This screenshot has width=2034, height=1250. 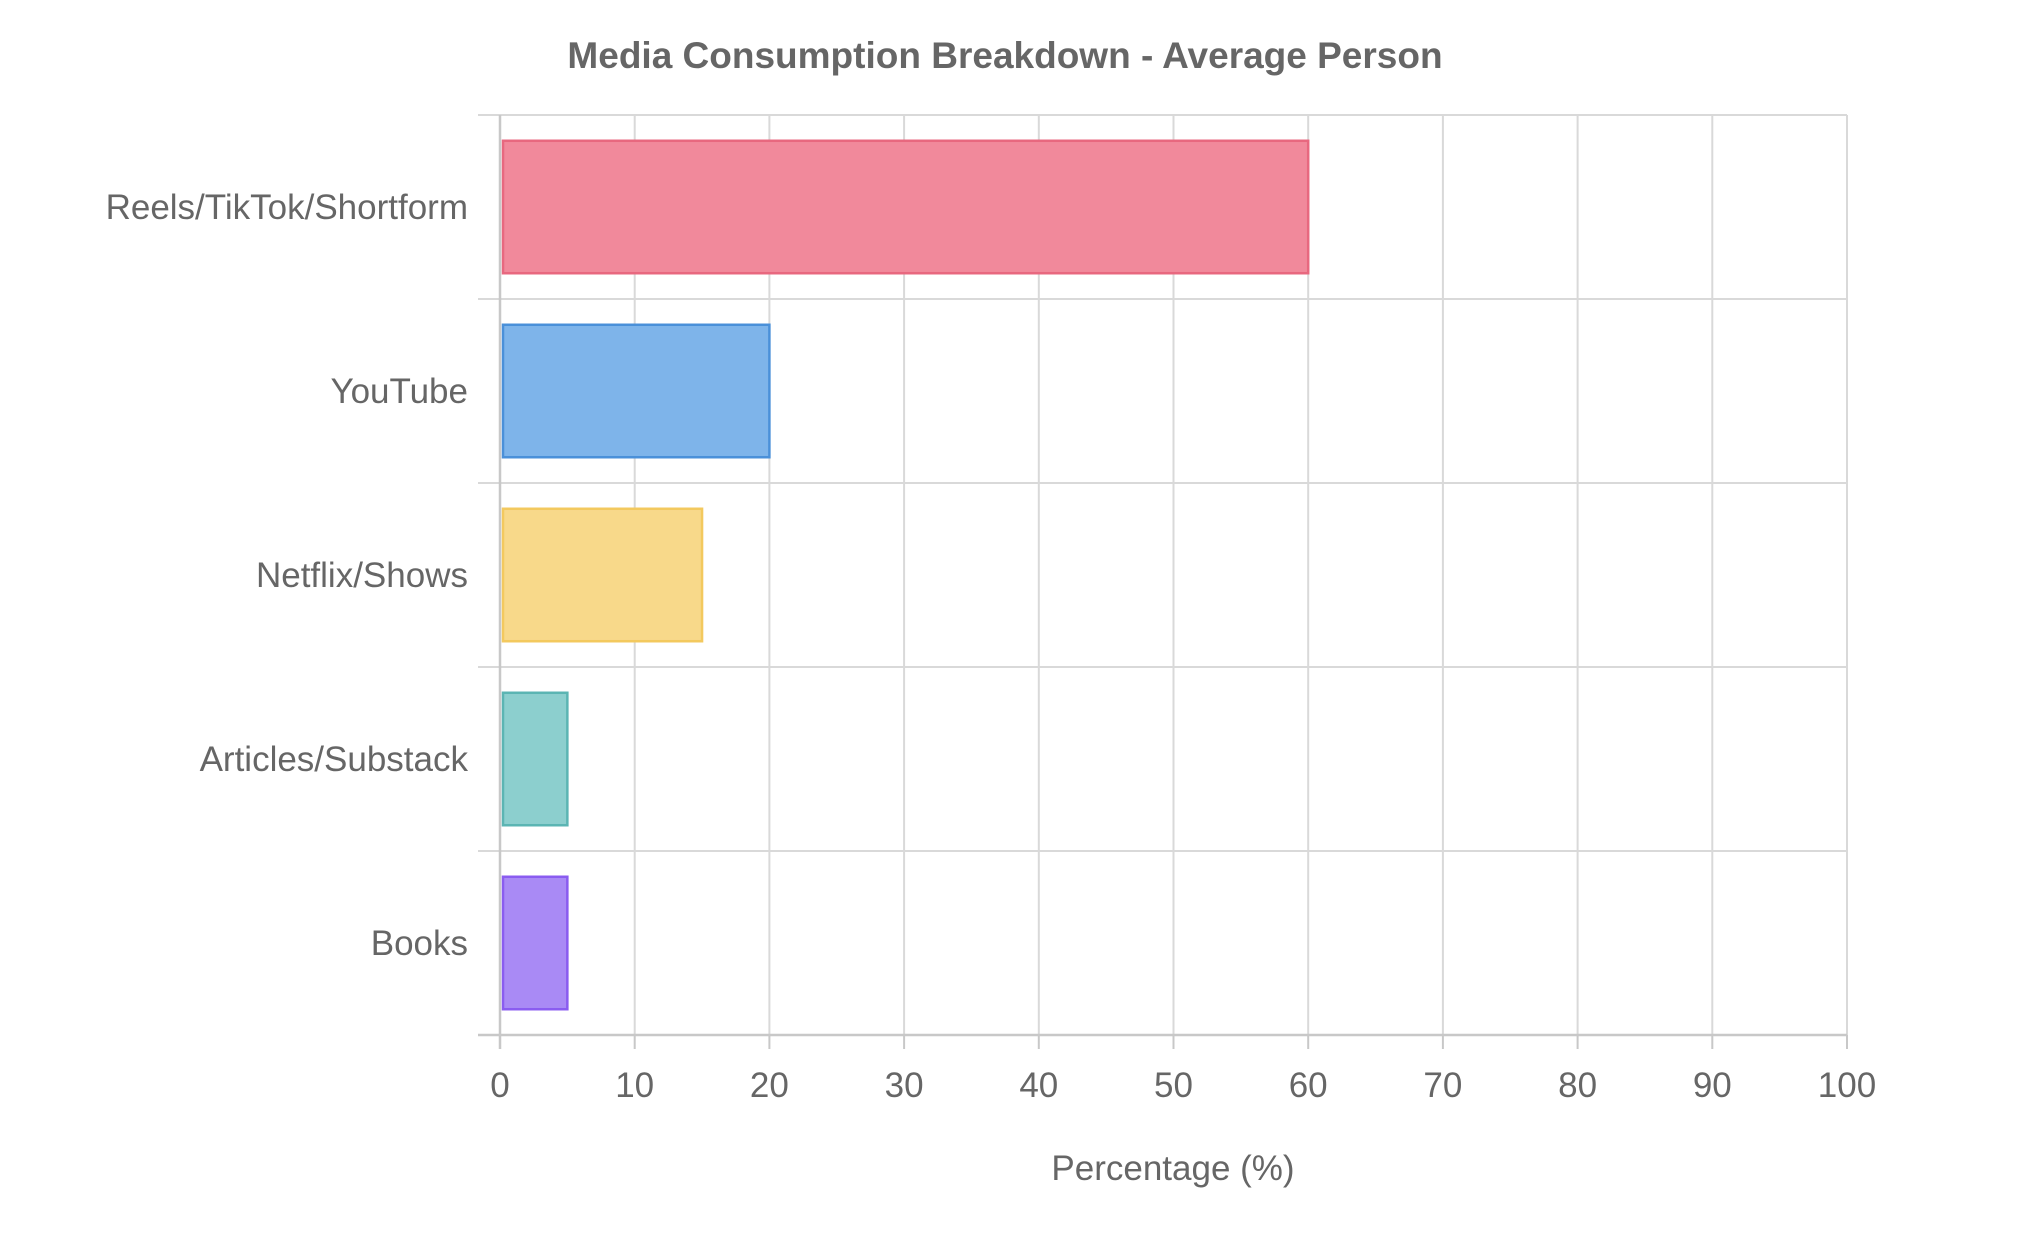 I want to click on x-tick-labels: 0 10 20 30 40 50 60 70 80 90 100, so click(x=1183, y=1085).